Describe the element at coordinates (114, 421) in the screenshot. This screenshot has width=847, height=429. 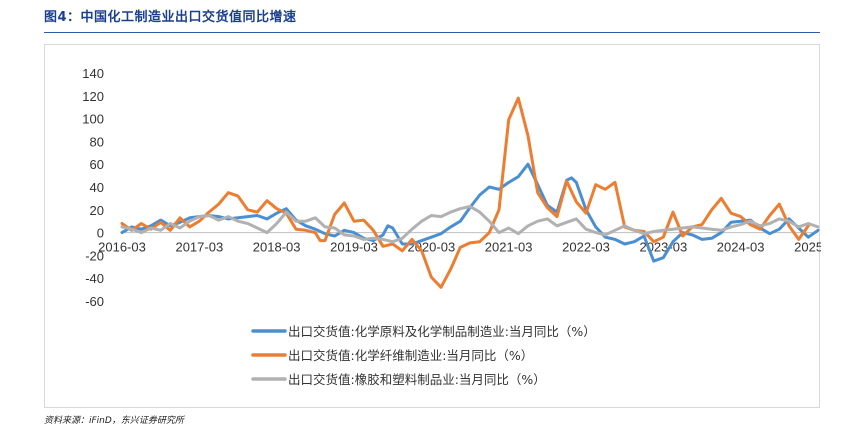
I see `source-note: 资料来源：iFinD，东兴证券研究所` at that location.